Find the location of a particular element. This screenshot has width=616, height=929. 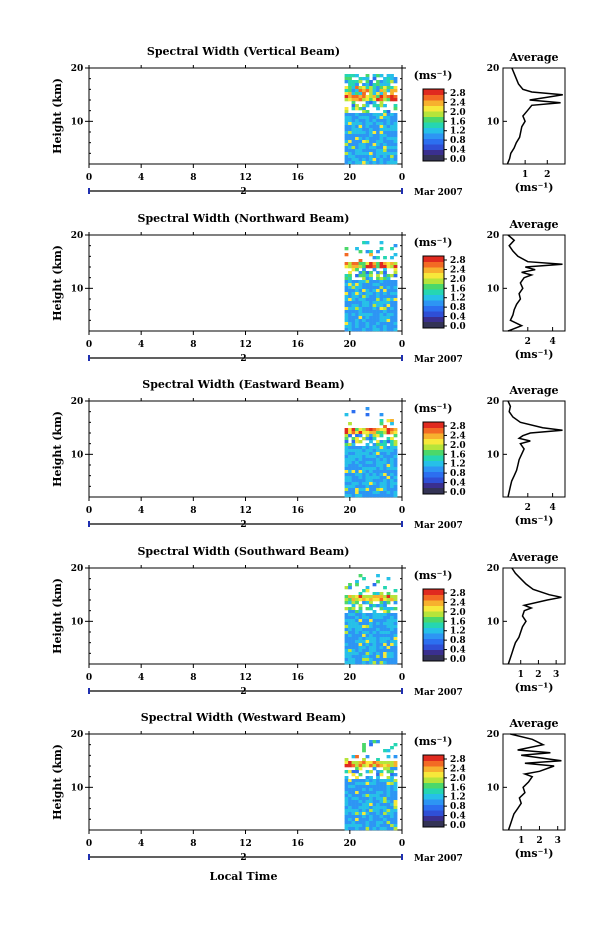

average-y-tick-label: 20 is located at coordinates (493, 735).